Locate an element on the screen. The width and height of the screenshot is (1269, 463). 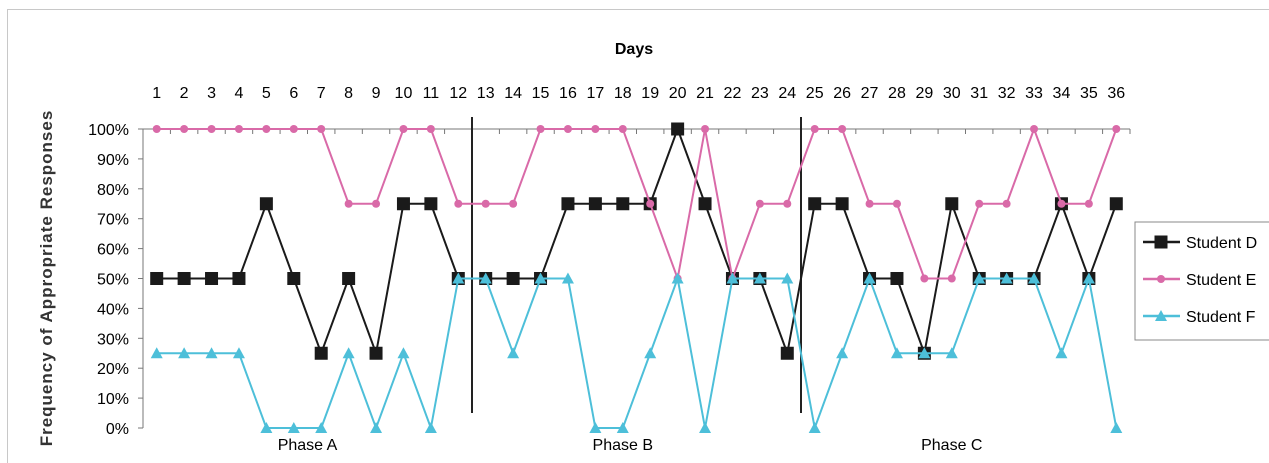
x-tick-label: 6 is located at coordinates (293, 93).